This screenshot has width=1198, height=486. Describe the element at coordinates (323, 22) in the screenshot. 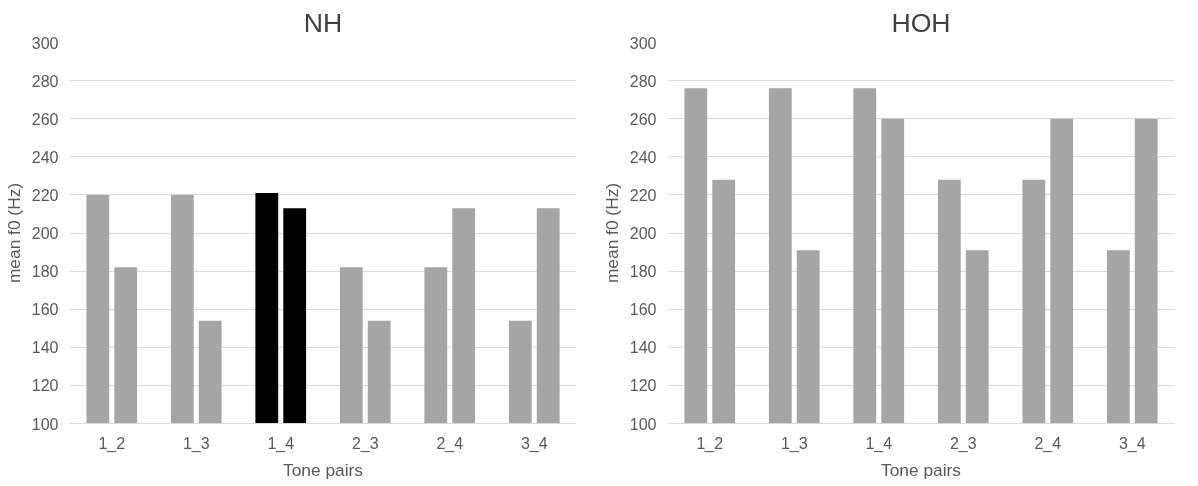

I see `chart-title: NH` at that location.